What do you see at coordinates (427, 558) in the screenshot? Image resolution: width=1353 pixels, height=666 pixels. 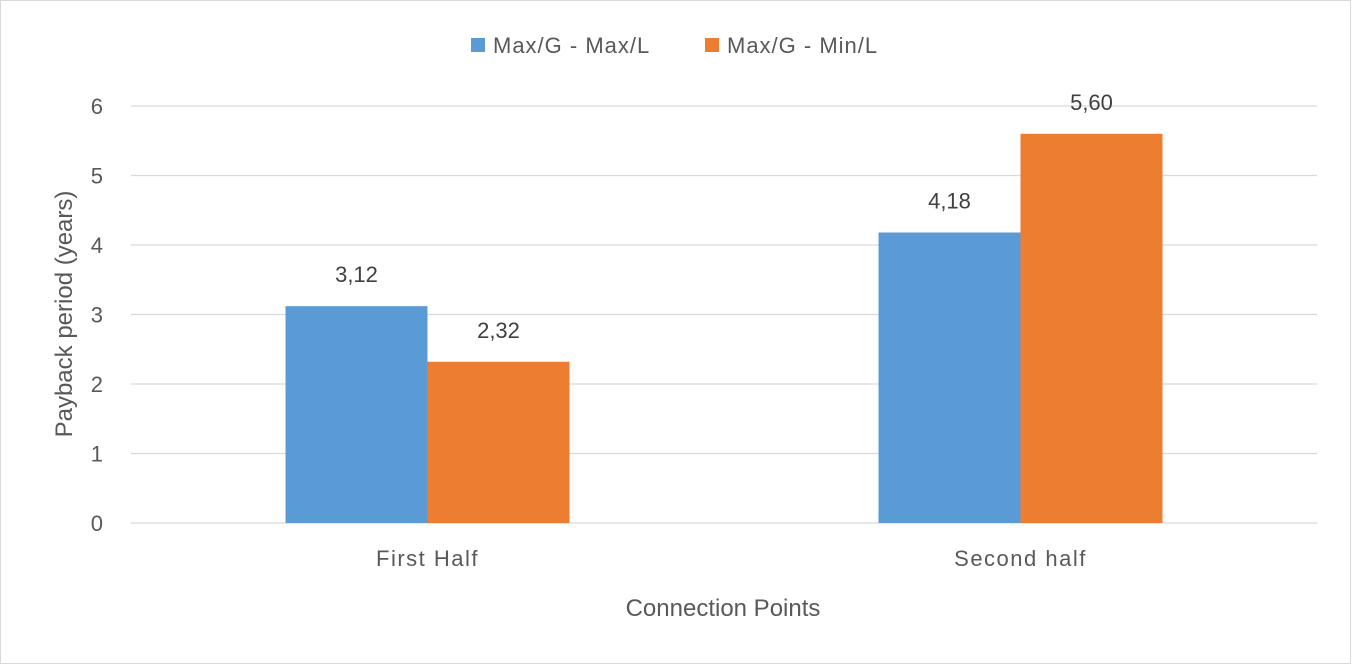 I see `x-tick-label: First Half` at bounding box center [427, 558].